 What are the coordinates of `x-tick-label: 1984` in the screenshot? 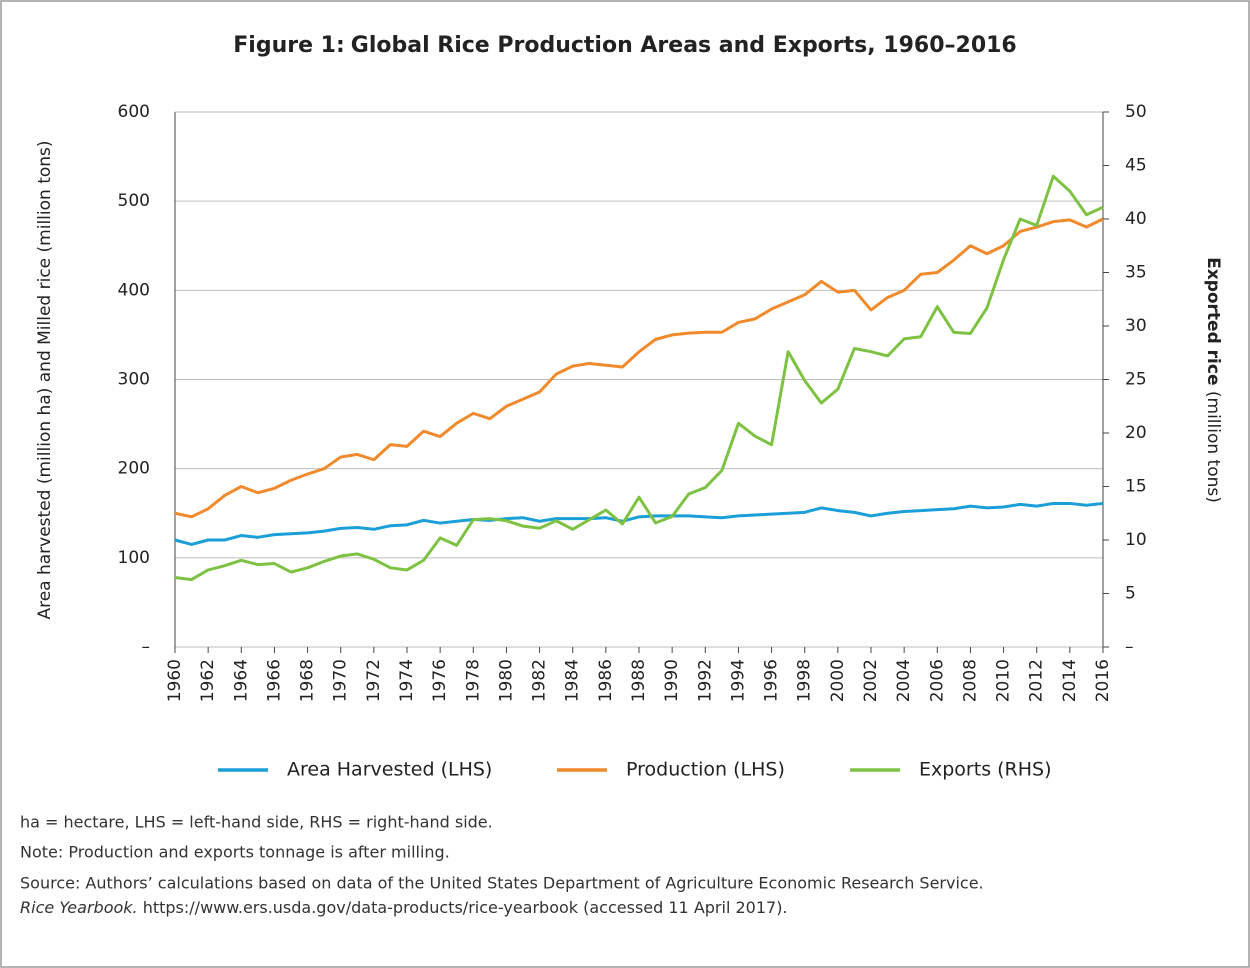 It's located at (573, 680).